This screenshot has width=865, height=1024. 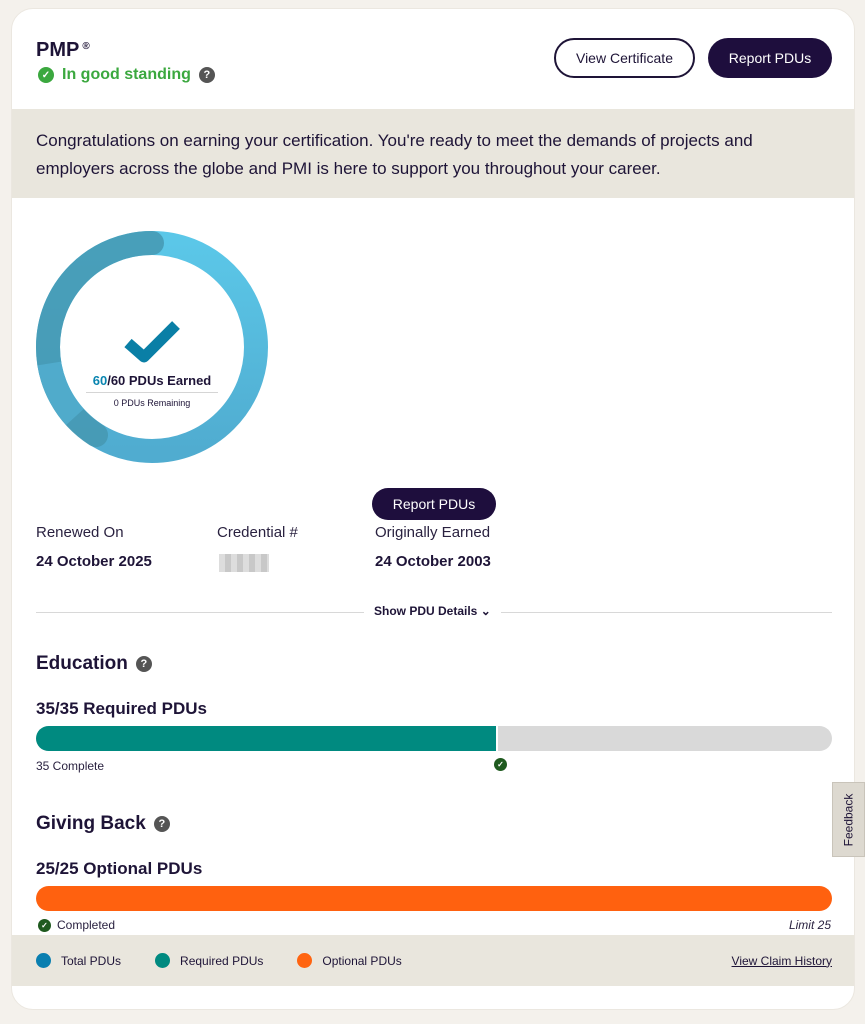 What do you see at coordinates (433, 561) in the screenshot?
I see `original-value: 24 October 2003` at bounding box center [433, 561].